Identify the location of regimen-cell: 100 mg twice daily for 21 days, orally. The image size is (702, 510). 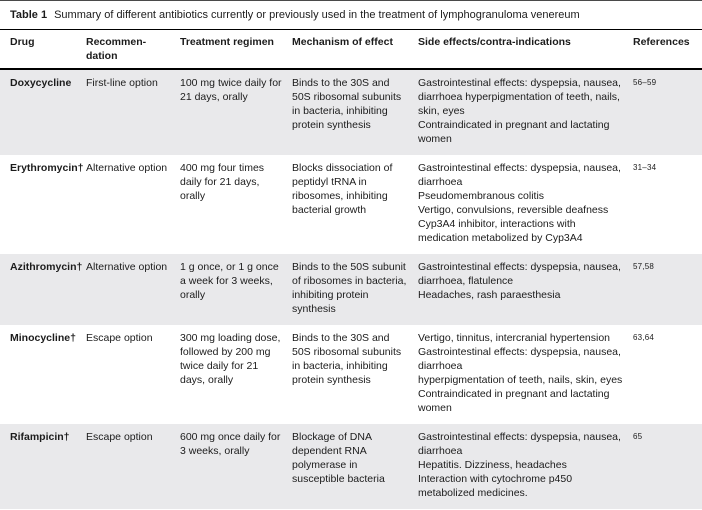
(231, 90).